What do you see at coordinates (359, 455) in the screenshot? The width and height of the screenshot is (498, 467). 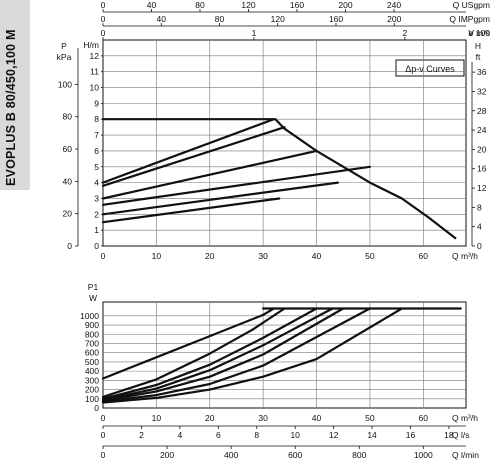 I see `bottom-axis-tick-label: 800` at bounding box center [359, 455].